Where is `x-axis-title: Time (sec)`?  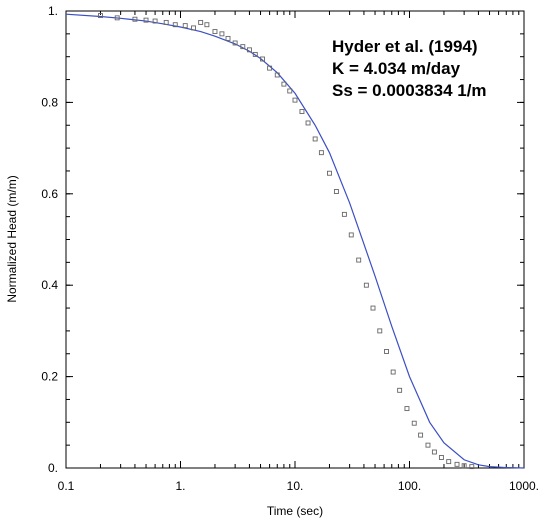
x-axis-title: Time (sec) is located at coordinates (295, 511).